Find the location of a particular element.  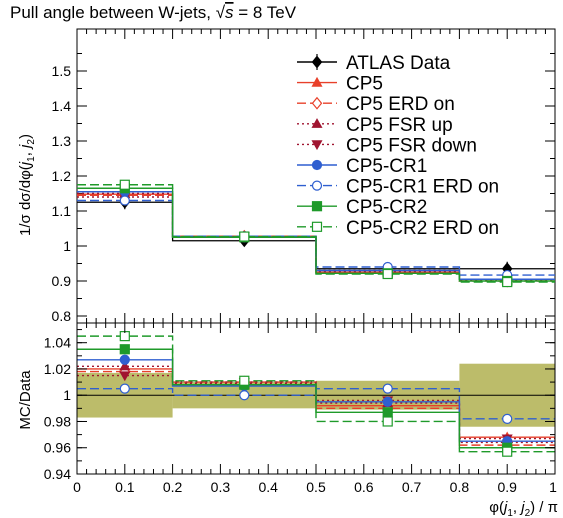

legend-cp5-cr1-label: CP5-CR1 is located at coordinates (386, 166).